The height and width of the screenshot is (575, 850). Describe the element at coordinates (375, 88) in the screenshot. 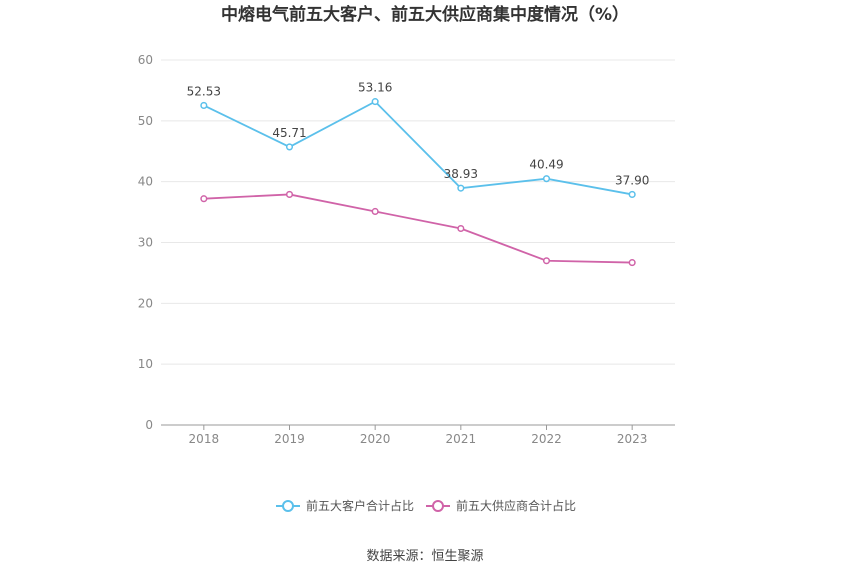

I see `data-label: 53.16` at that location.